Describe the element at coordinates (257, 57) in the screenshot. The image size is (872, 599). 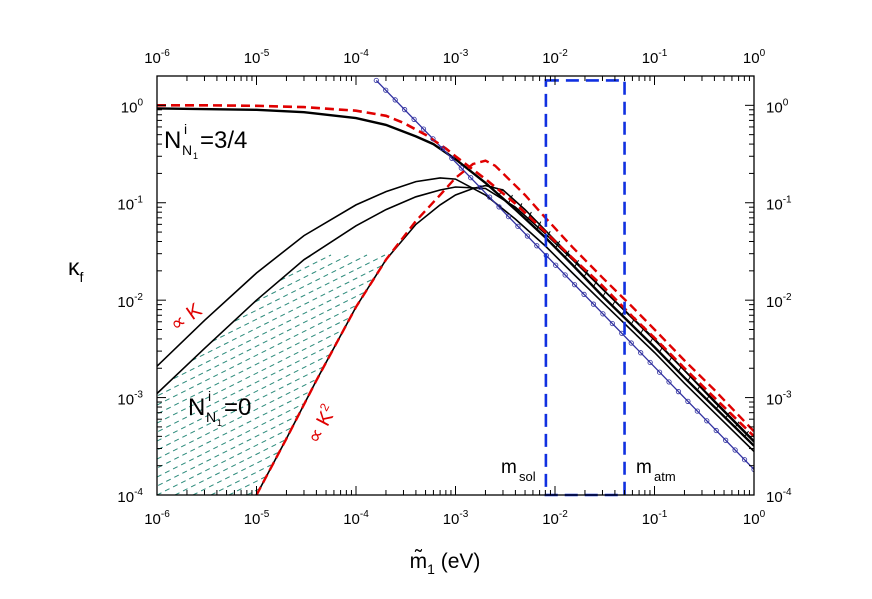
I see `x-tick-label-top: 10⁻⁵` at that location.